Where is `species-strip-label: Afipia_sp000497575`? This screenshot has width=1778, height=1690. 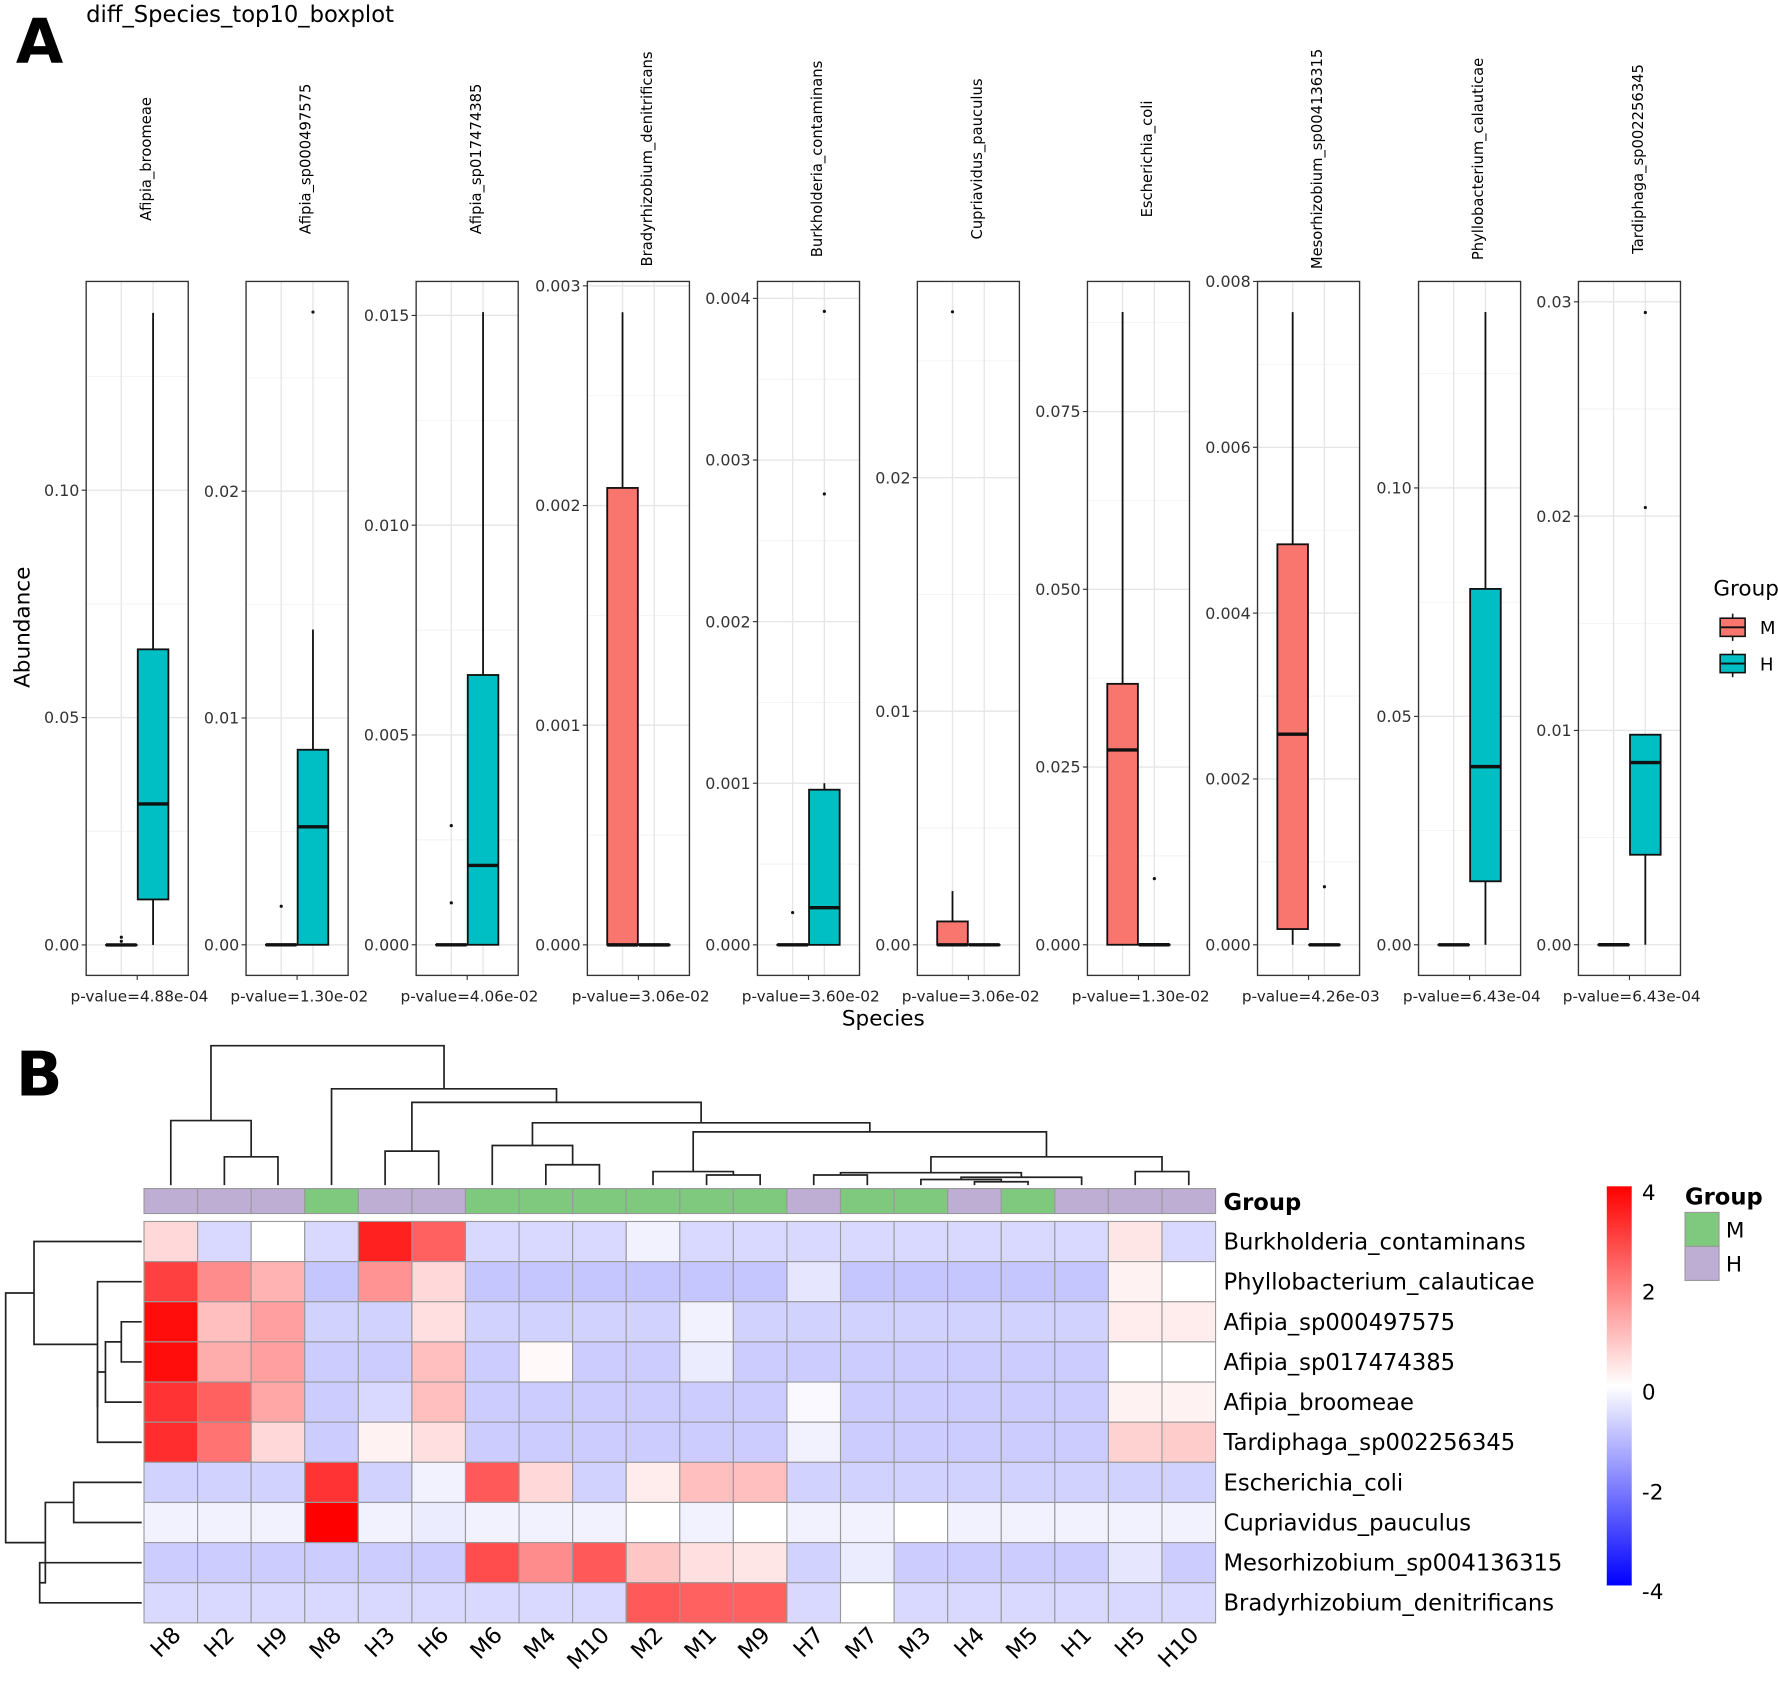
species-strip-label: Afipia_sp000497575 is located at coordinates (306, 159).